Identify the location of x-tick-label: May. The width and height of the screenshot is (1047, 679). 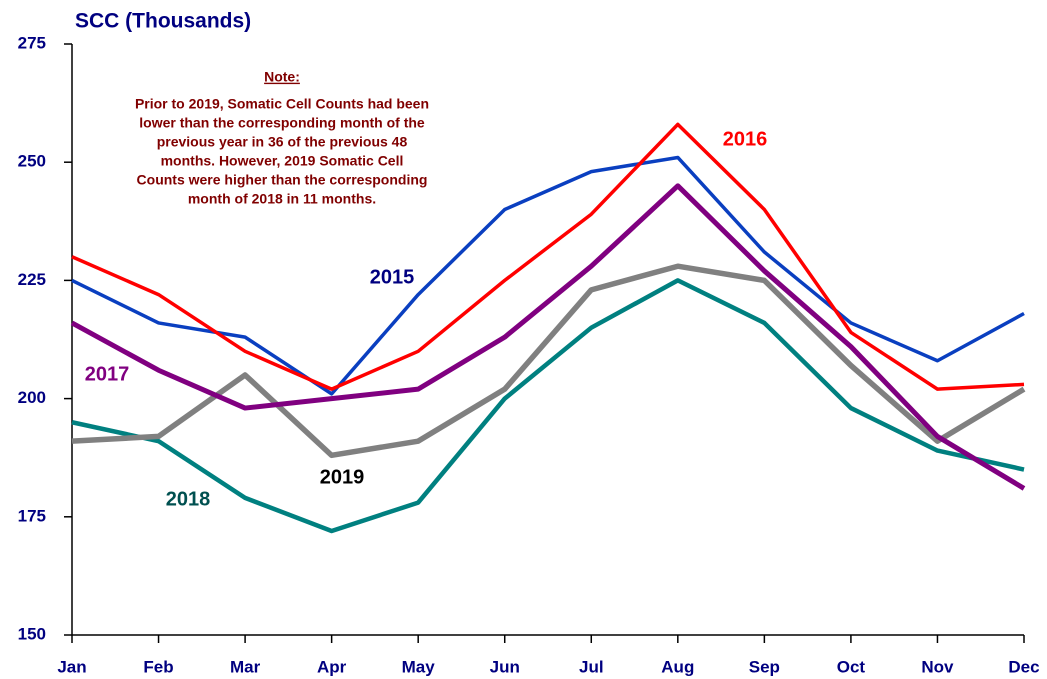
(419, 666).